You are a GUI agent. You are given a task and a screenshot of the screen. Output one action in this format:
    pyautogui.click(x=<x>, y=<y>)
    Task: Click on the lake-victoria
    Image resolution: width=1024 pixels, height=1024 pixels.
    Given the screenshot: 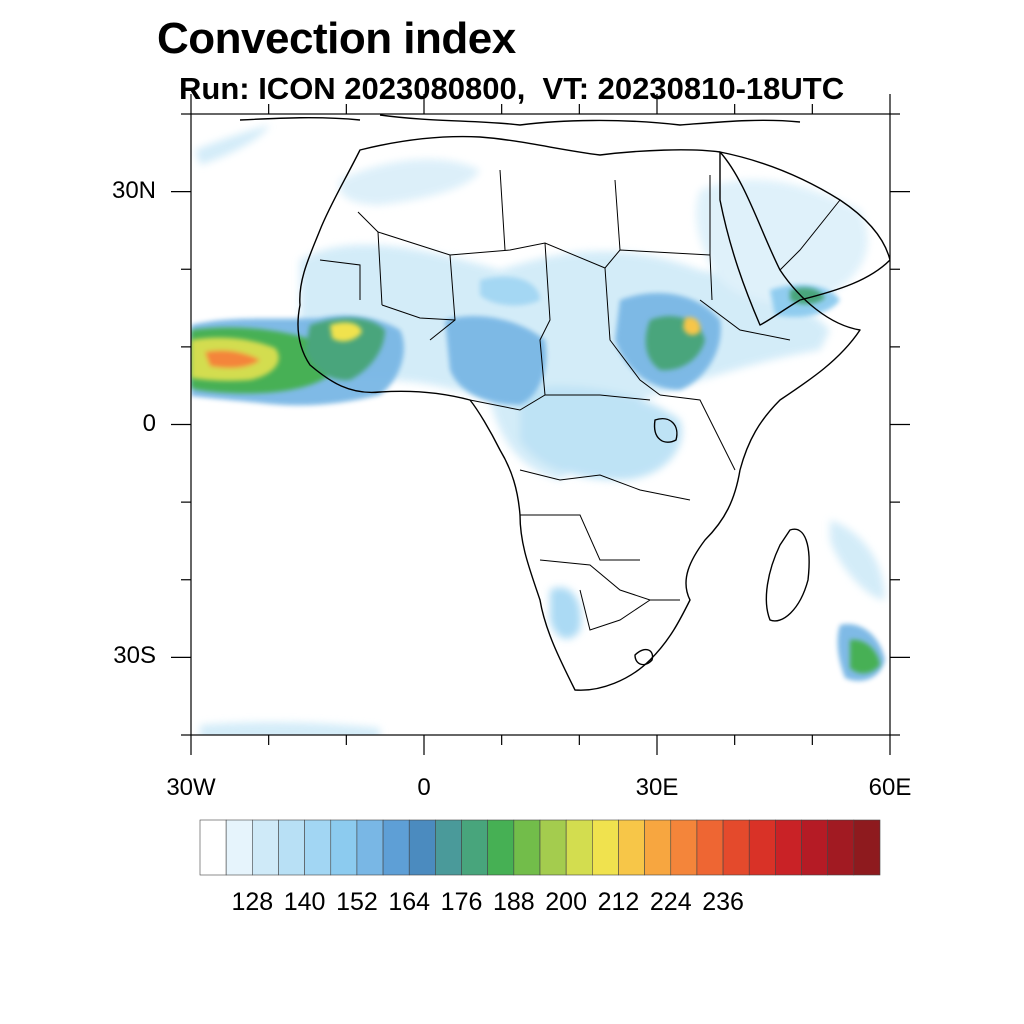 What is the action you would take?
    pyautogui.click(x=665, y=430)
    